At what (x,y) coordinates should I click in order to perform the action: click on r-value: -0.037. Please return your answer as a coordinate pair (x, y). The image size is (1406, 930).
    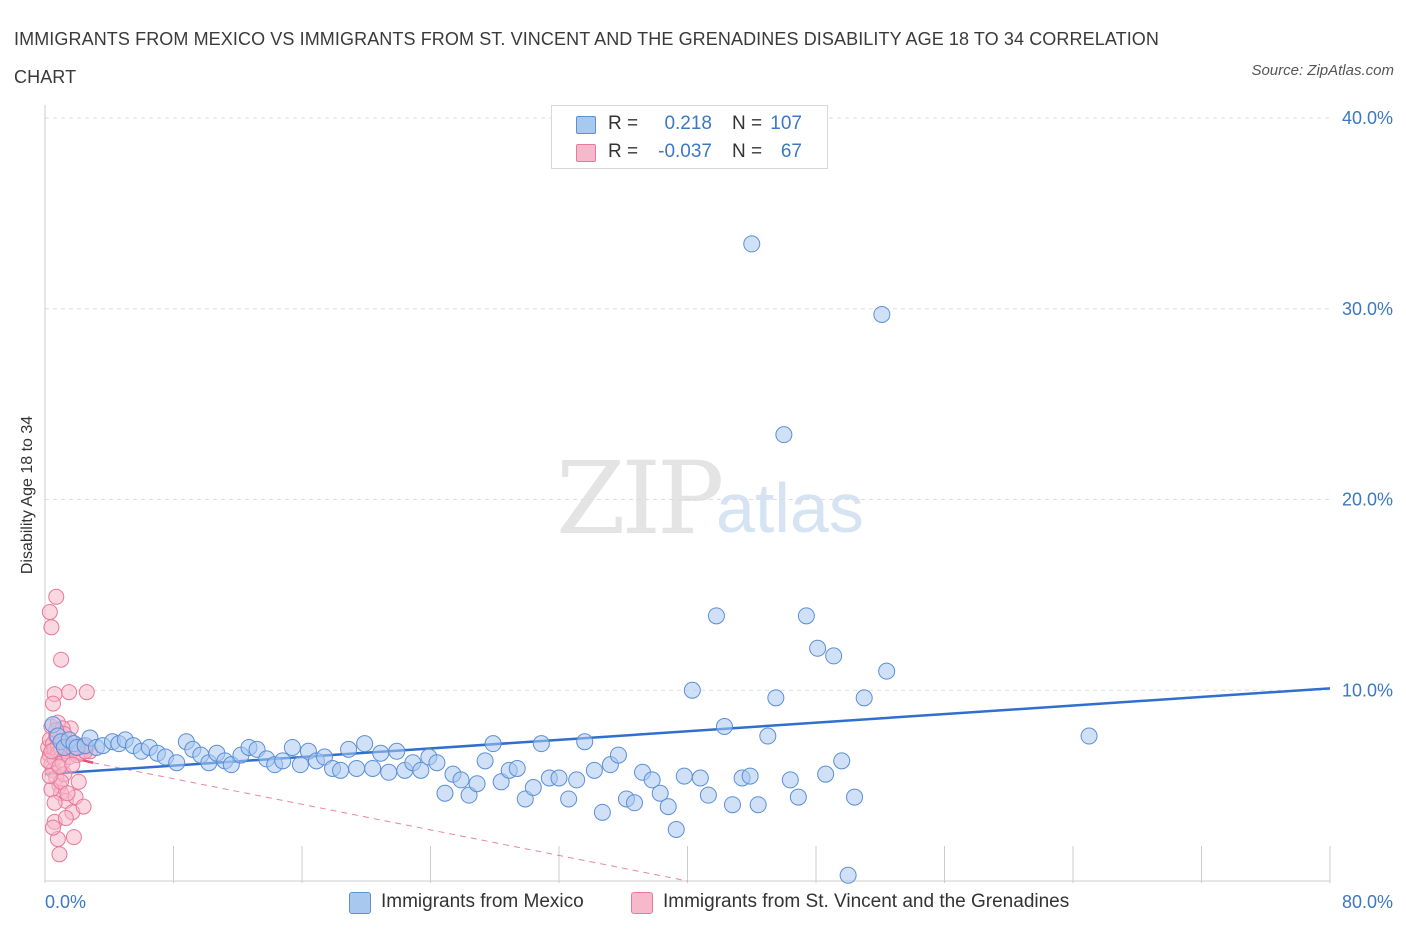
    Looking at the image, I should click on (685, 151).